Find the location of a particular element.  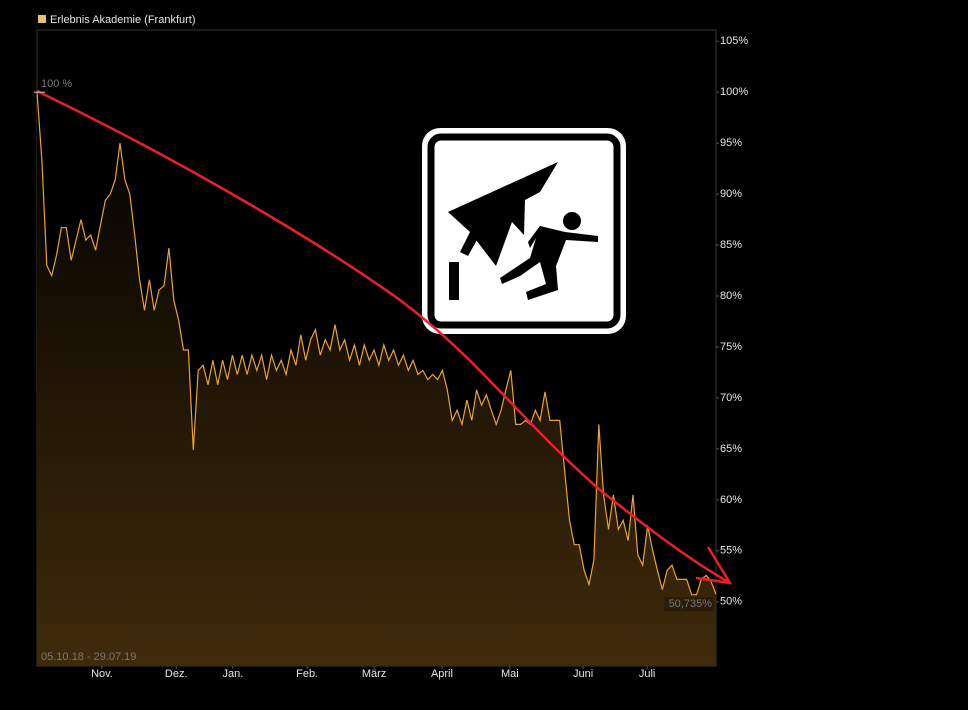

y-tick-label: 50% is located at coordinates (731, 602).